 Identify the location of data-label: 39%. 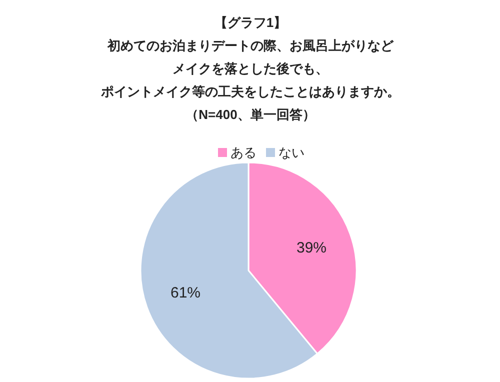
(311, 247).